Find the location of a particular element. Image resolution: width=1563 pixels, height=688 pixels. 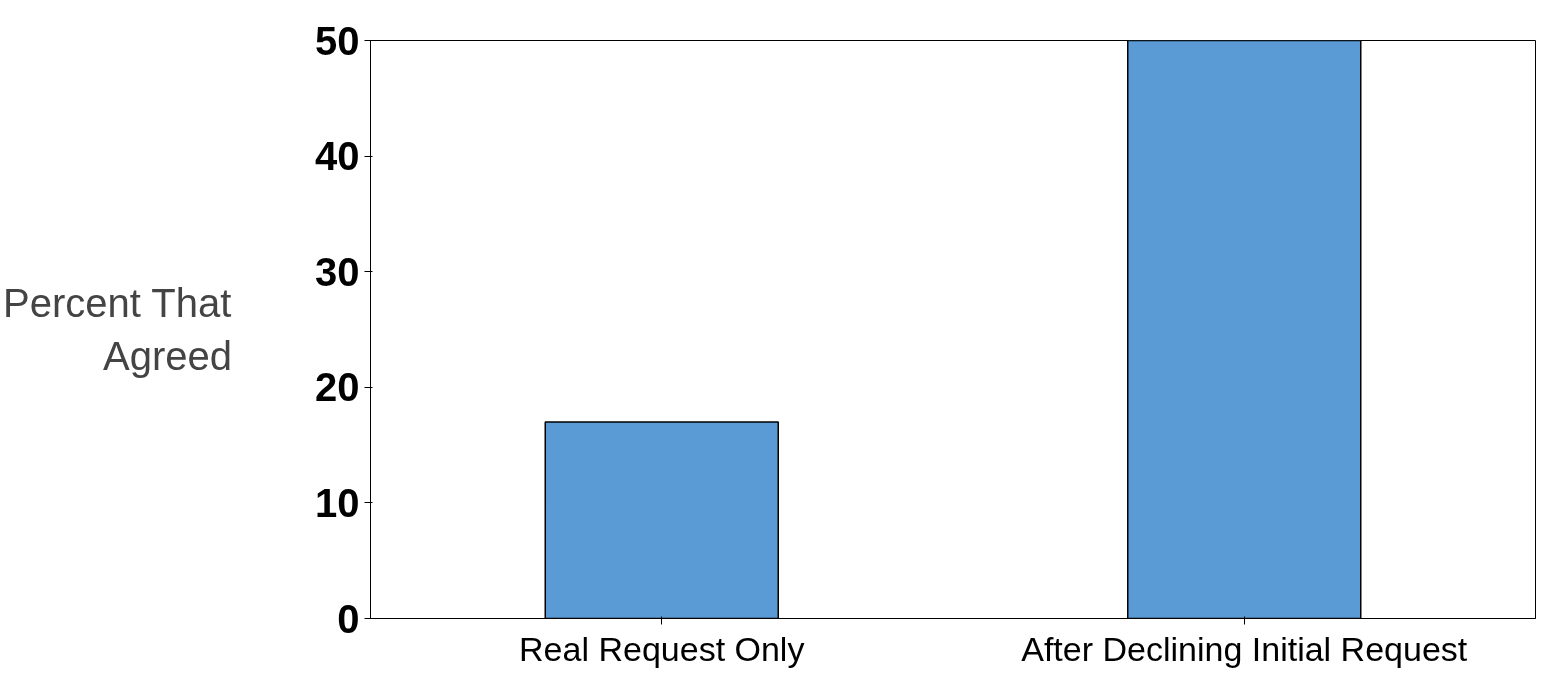

y-tick-label: 30 is located at coordinates (337, 271).